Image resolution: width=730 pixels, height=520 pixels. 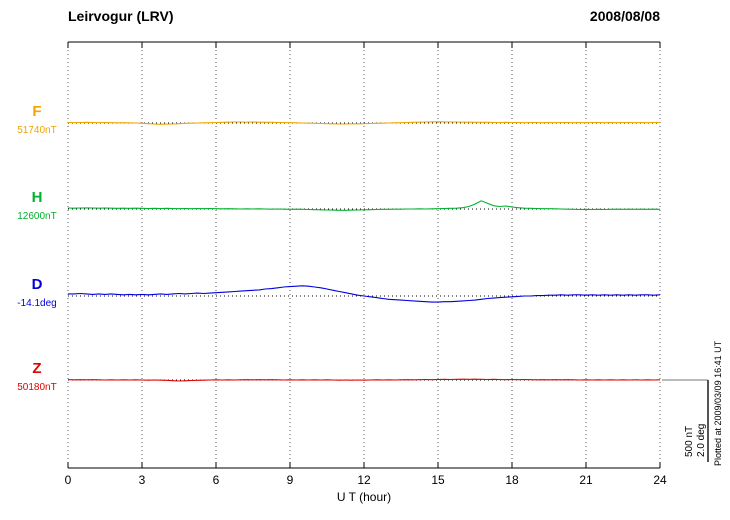 I want to click on trace-D, so click(x=364, y=294).